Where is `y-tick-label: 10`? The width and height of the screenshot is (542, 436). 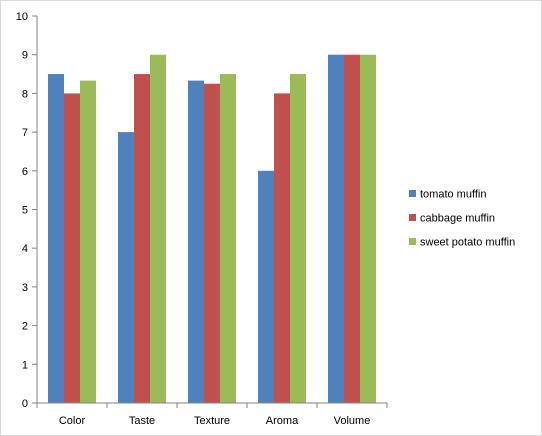
y-tick-label: 10 is located at coordinates (22, 17).